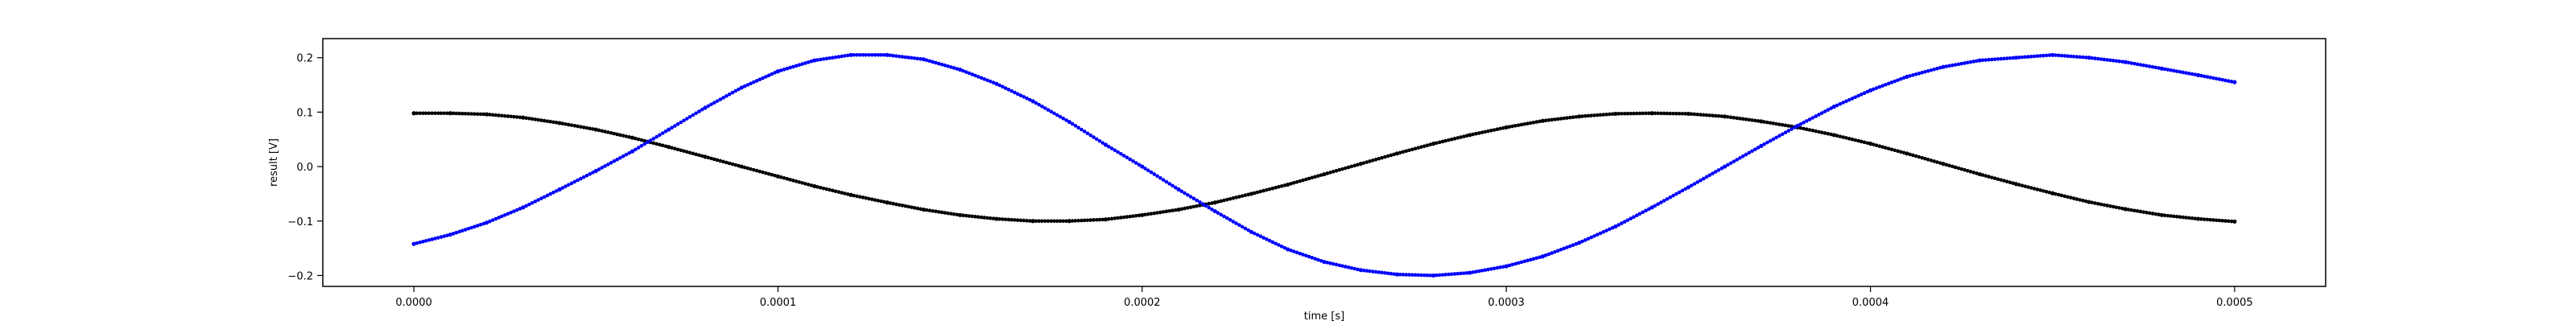  What do you see at coordinates (1506, 303) in the screenshot?
I see `x-tick-label: 0.0003` at bounding box center [1506, 303].